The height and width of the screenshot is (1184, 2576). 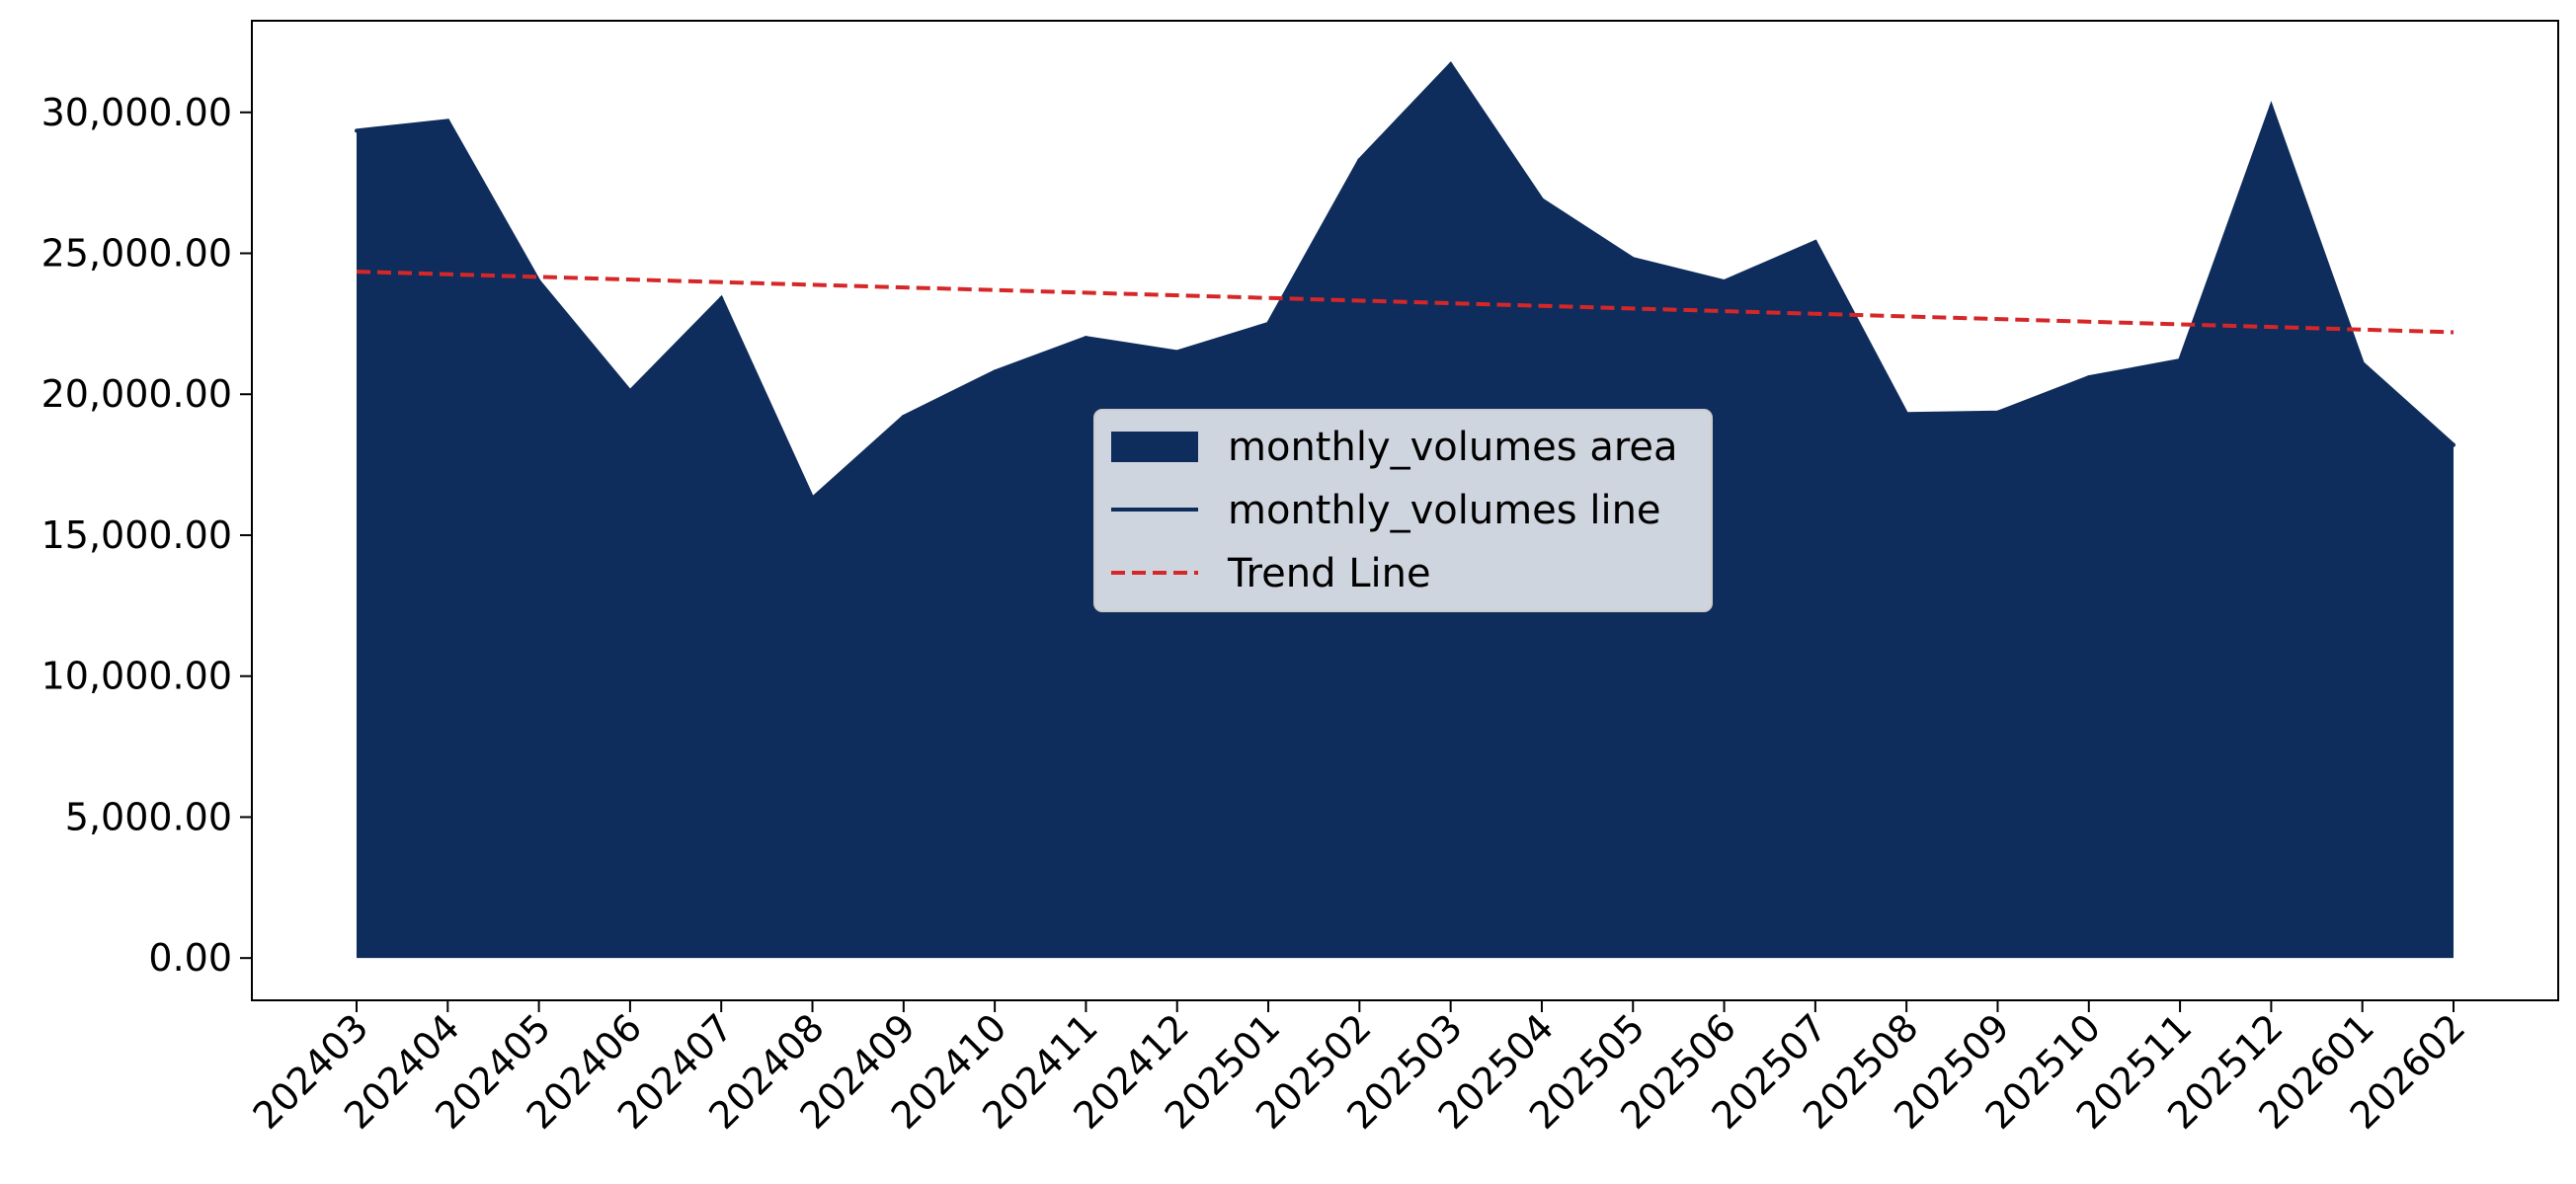 I want to click on legend-label: Trend Line, so click(x=1329, y=573).